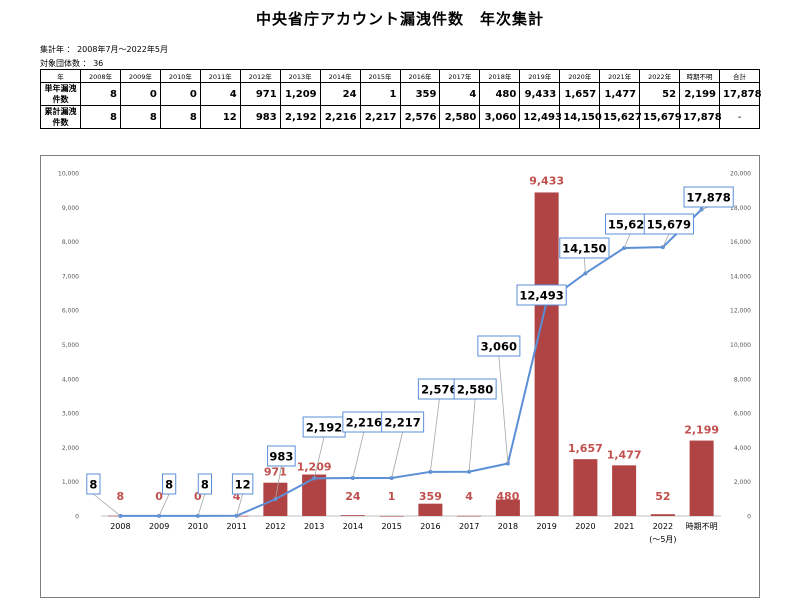  I want to click on table-header-year: 2020年, so click(580, 76).